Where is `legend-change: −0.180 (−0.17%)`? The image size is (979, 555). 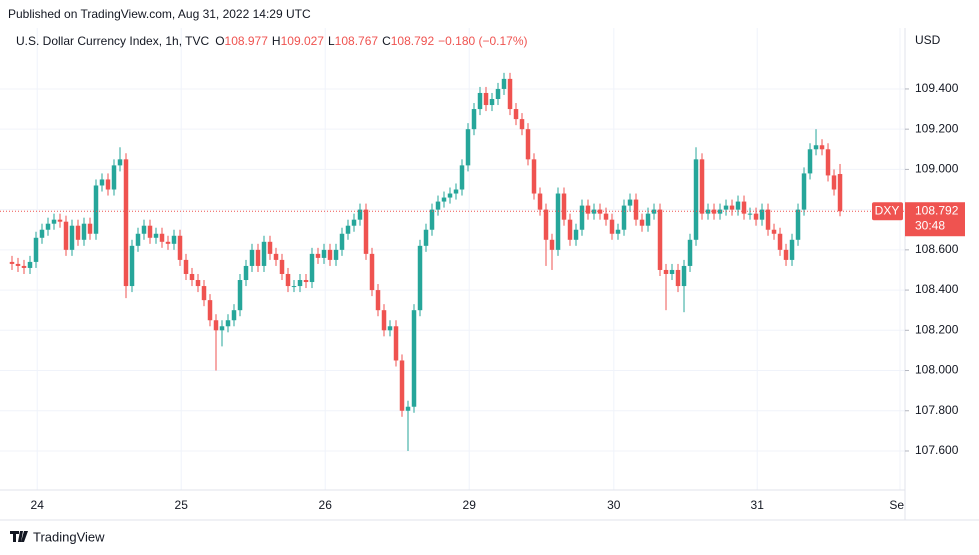 legend-change: −0.180 (−0.17%) is located at coordinates (482, 41).